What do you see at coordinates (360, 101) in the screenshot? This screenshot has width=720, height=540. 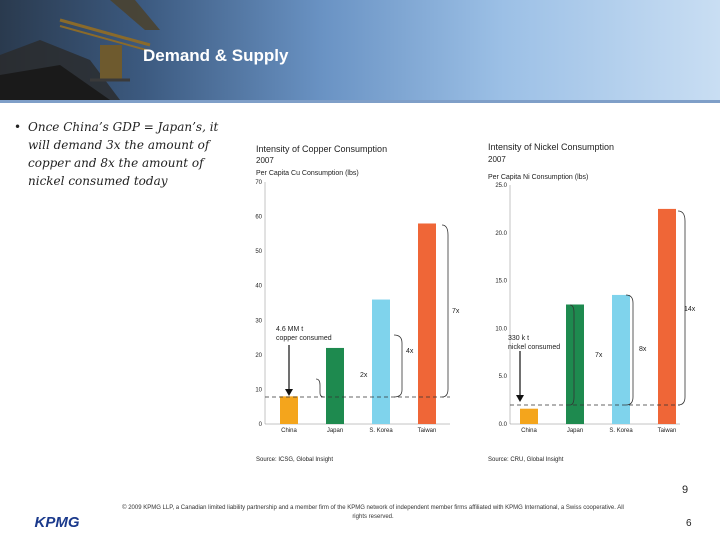 I see `header-rule` at bounding box center [360, 101].